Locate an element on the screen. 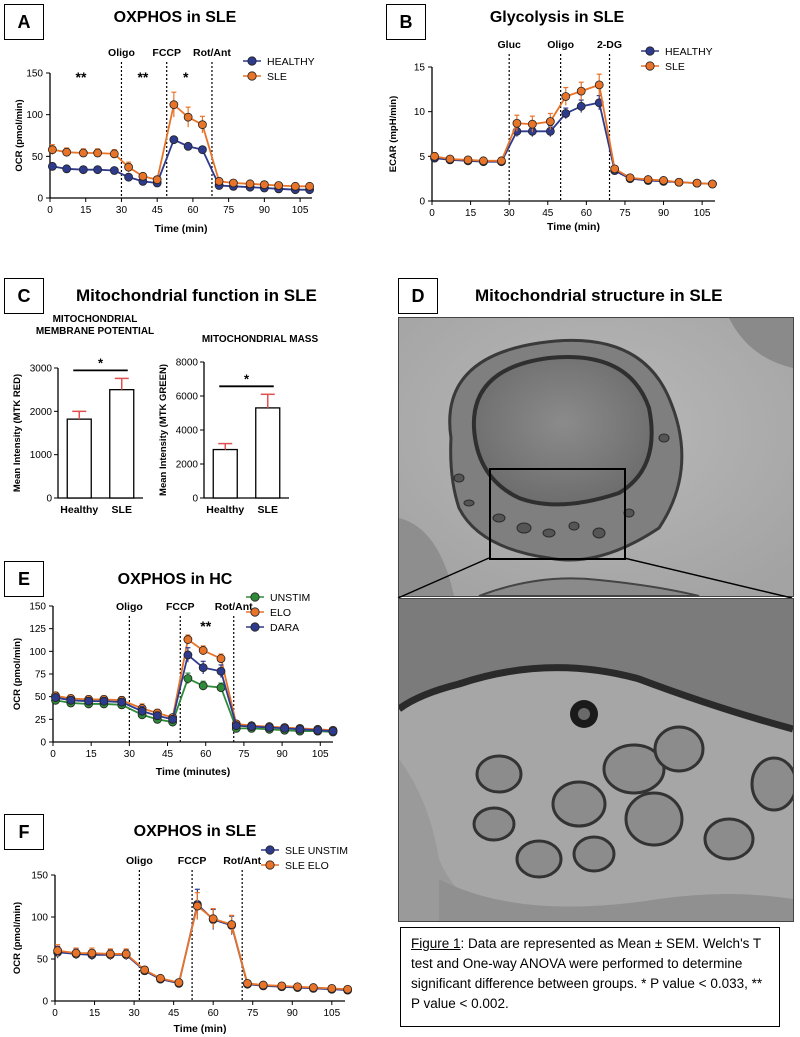 The image size is (800, 1037). significance-marker: ** is located at coordinates (81, 77).